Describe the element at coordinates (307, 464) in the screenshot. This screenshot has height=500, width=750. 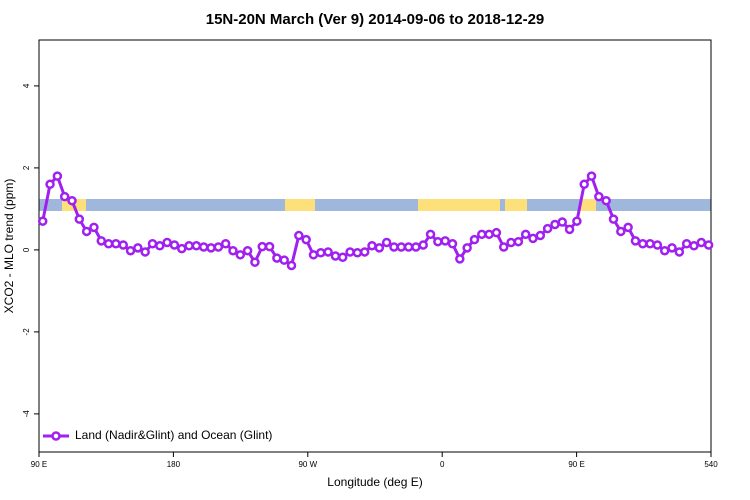
I see `x-tick-label: 90 W` at that location.